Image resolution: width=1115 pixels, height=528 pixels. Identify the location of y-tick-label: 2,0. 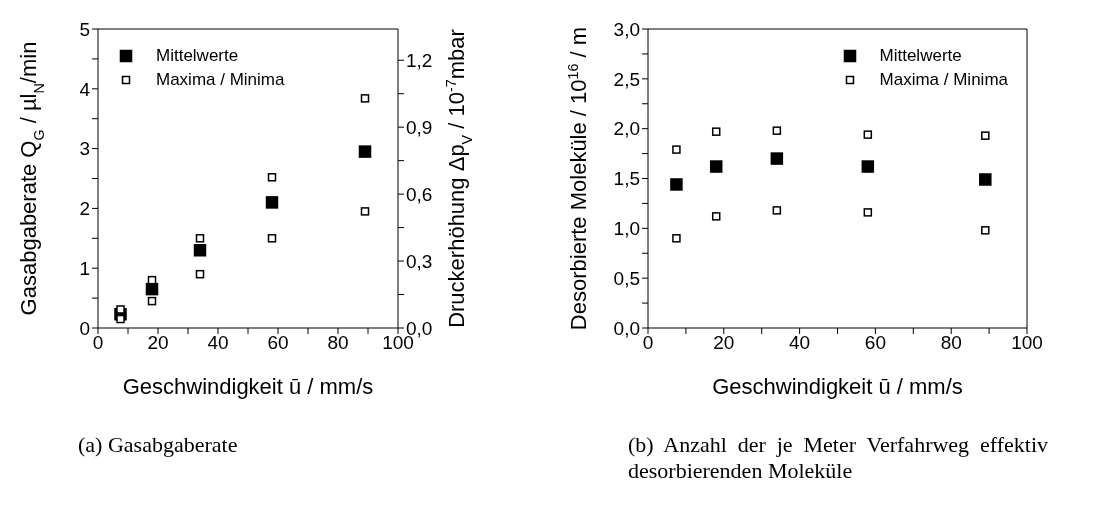
(626, 129).